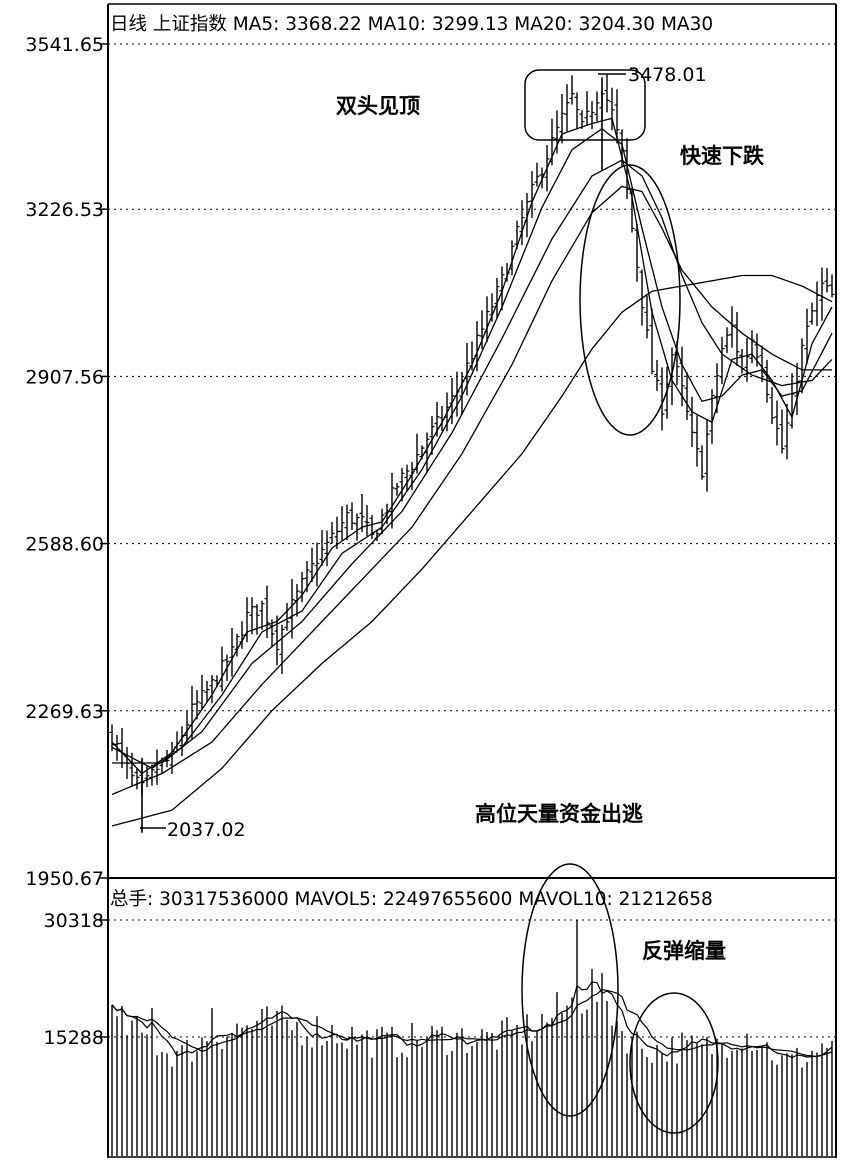 Image resolution: width=846 pixels, height=1163 pixels. Describe the element at coordinates (74, 921) in the screenshot. I see `volume-tick-label: 30318` at that location.